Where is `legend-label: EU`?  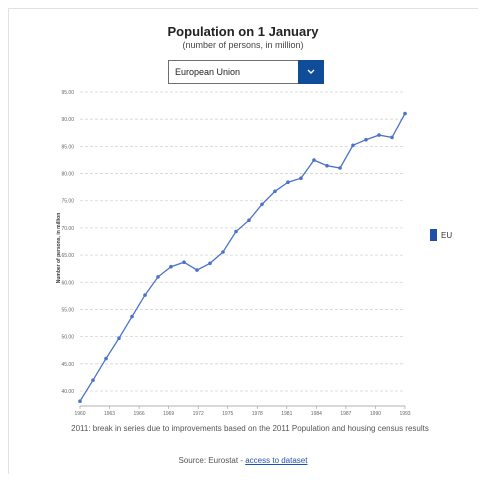
legend-label: EU is located at coordinates (447, 235).